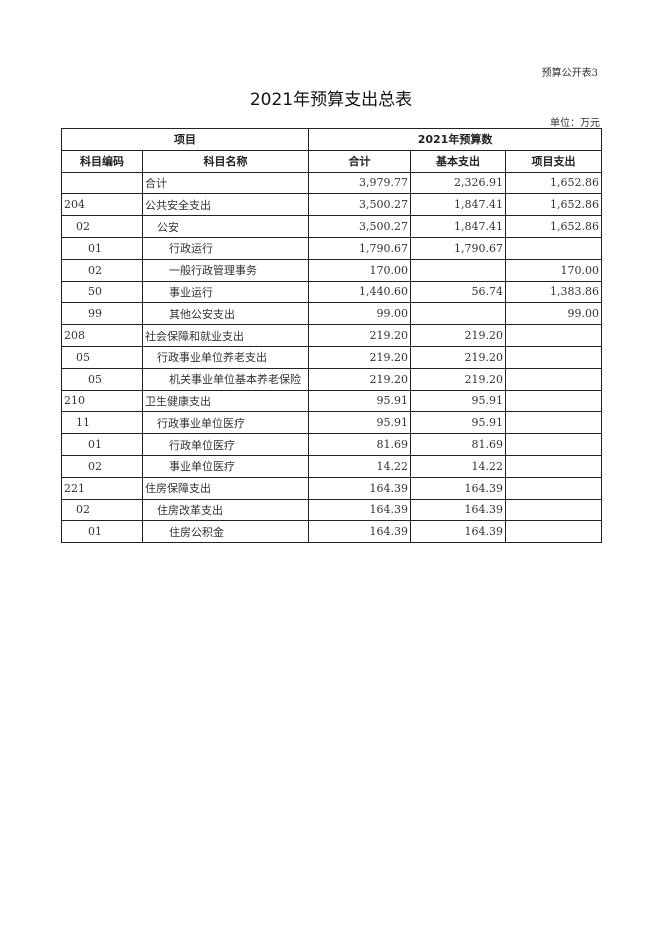  What do you see at coordinates (225, 532) in the screenshot?
I see `cell-name: 住房公积金` at bounding box center [225, 532].